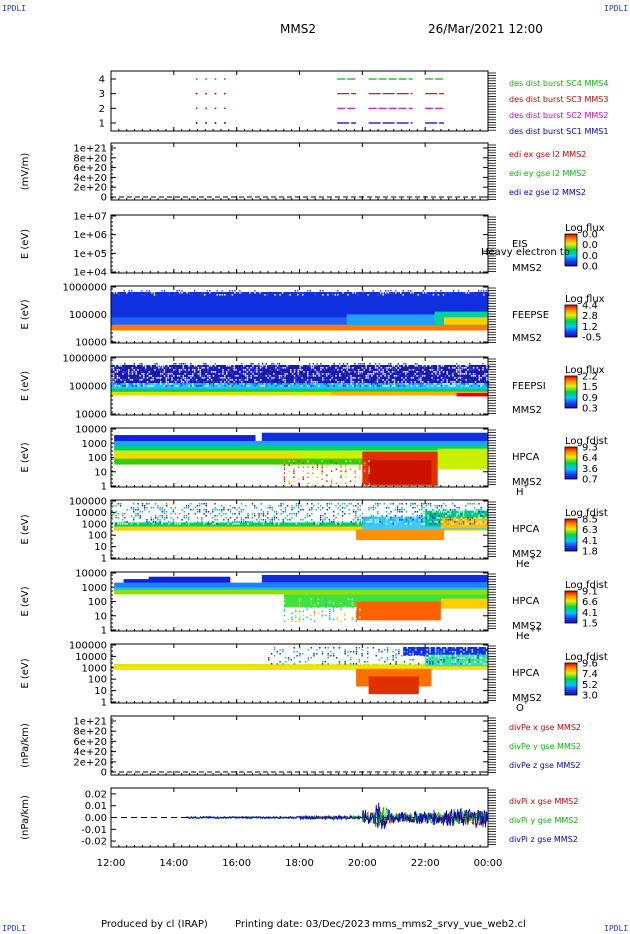 This screenshot has width=630, height=934. What do you see at coordinates (545, 746) in the screenshot?
I see `legend-entry: divPe y gse MMS2` at bounding box center [545, 746].